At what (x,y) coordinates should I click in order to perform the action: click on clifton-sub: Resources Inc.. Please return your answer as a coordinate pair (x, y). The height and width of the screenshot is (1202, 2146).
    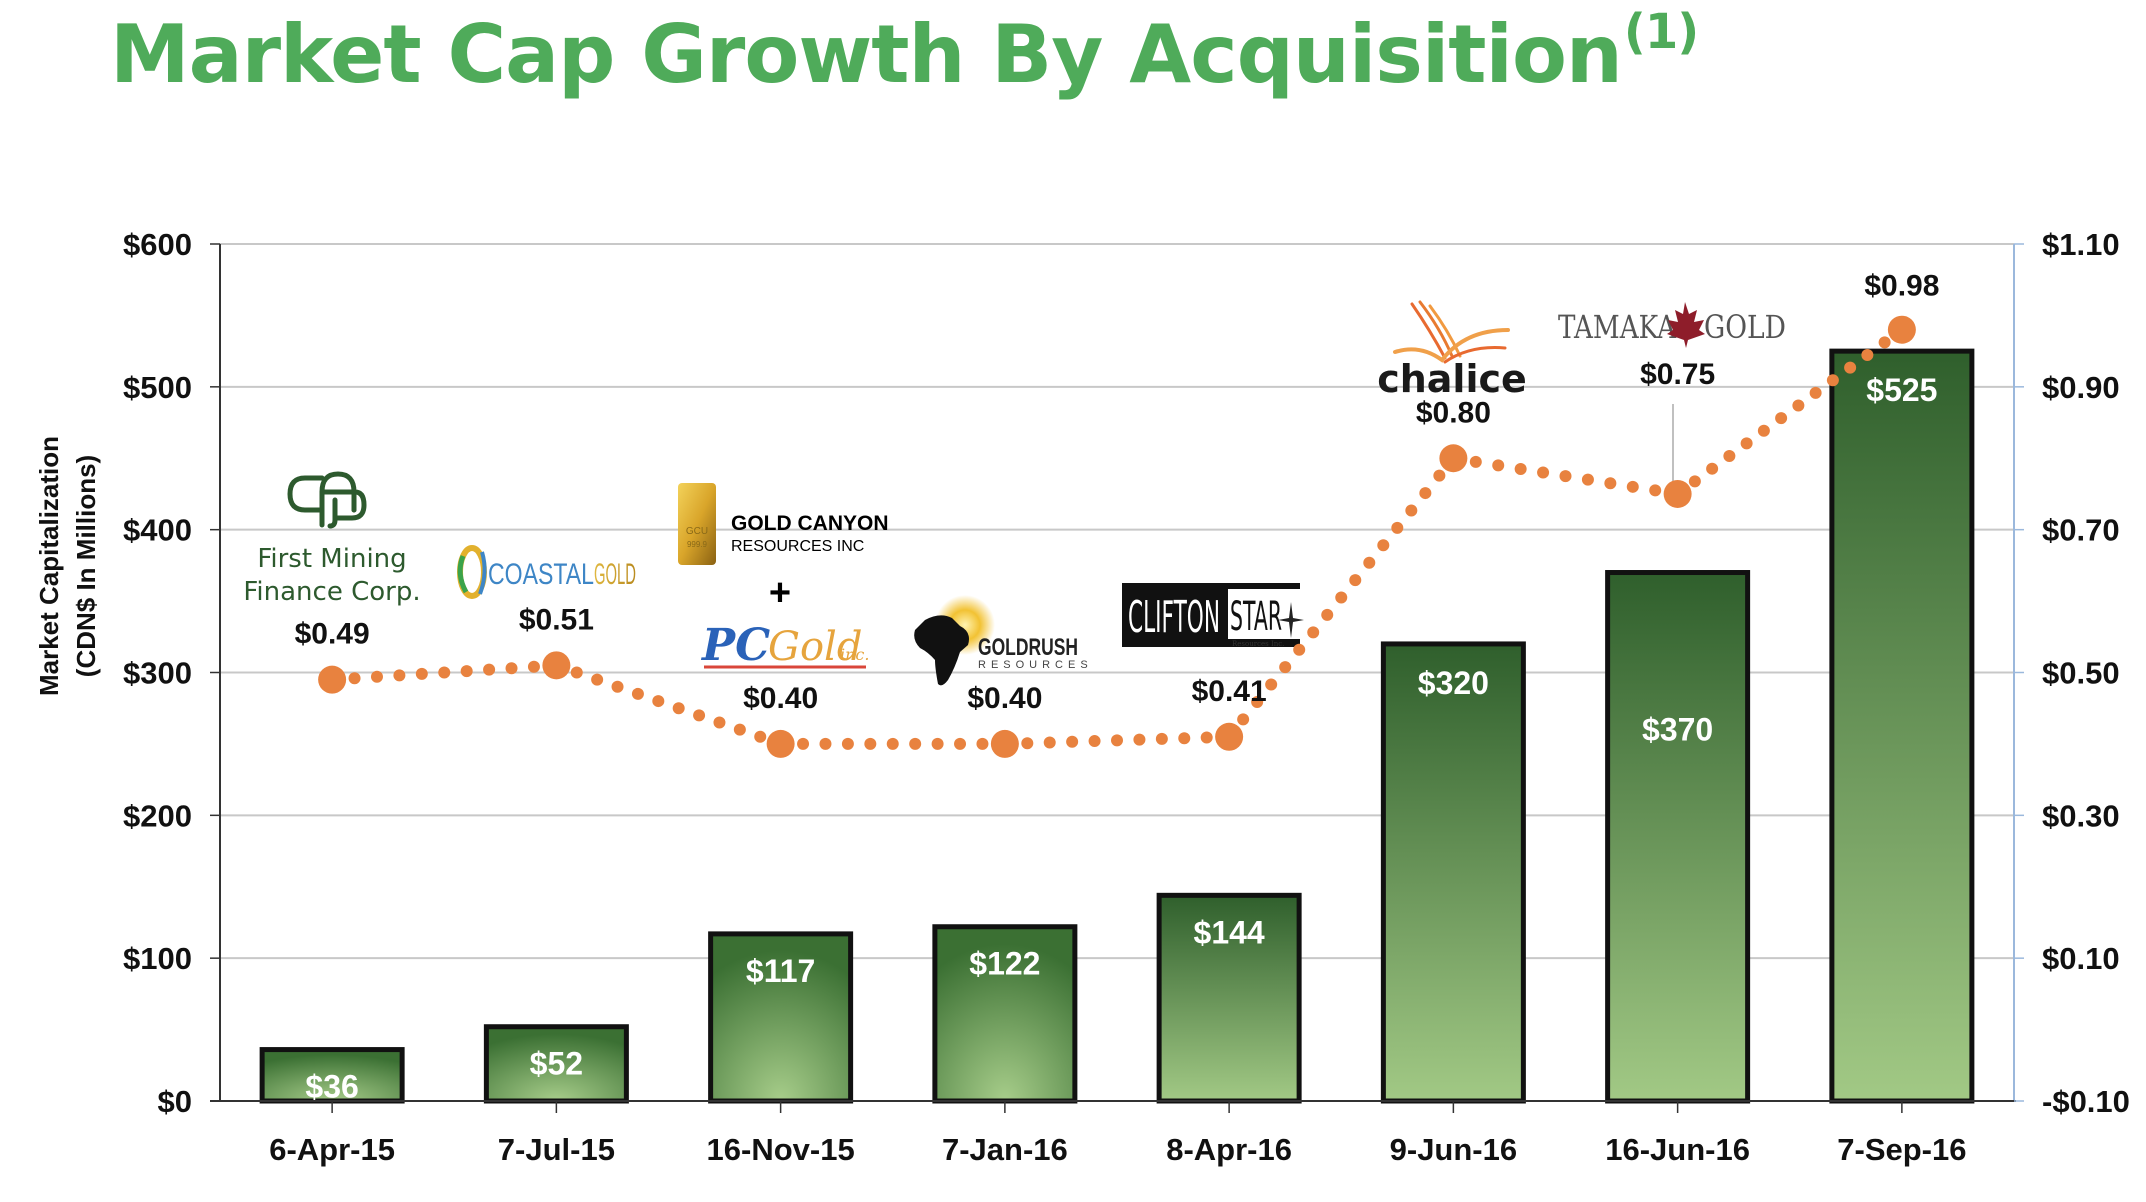
    Looking at the image, I should click on (1258, 644).